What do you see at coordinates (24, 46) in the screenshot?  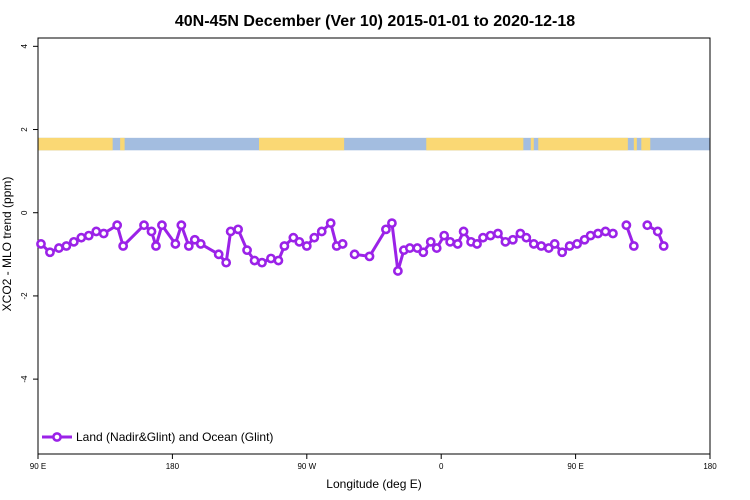 I see `y-tick-label: 4` at bounding box center [24, 46].